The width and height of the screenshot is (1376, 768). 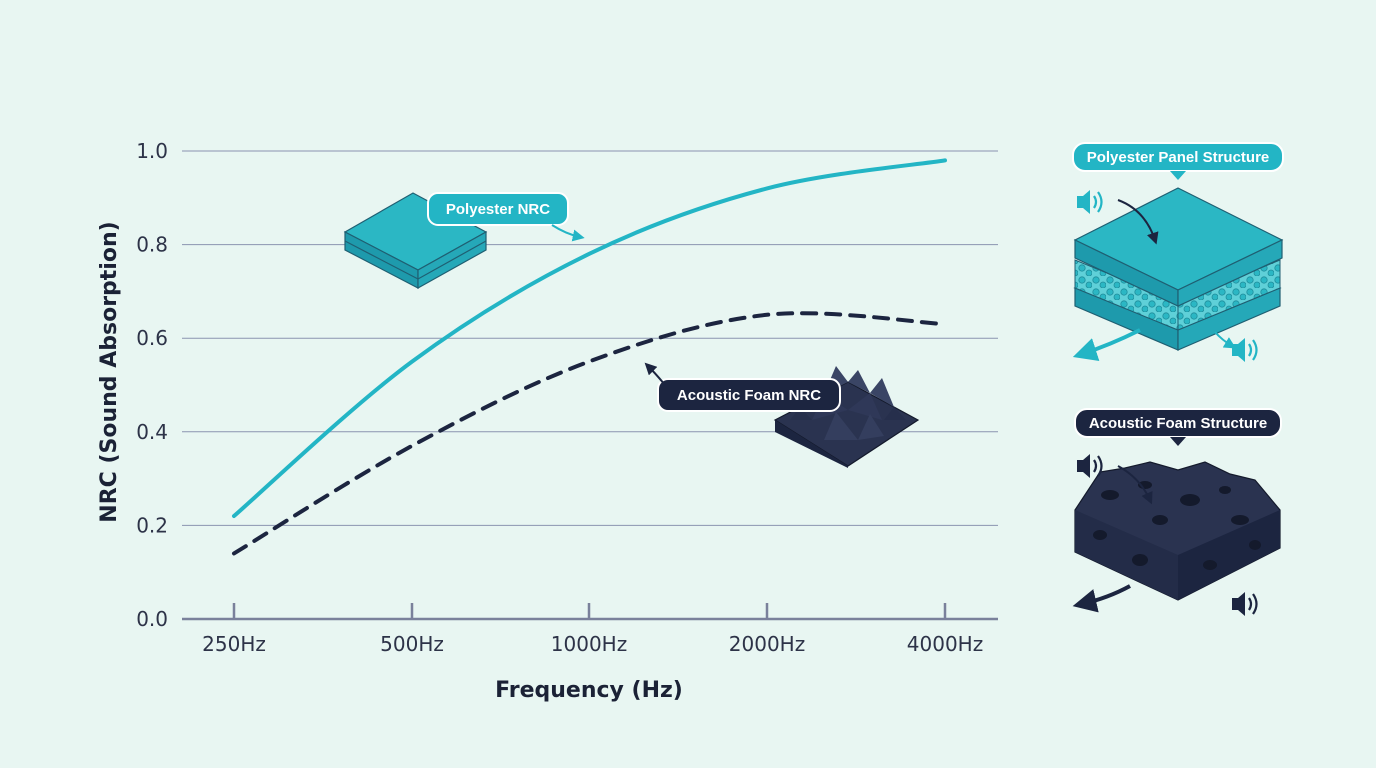 What do you see at coordinates (412, 644) in the screenshot?
I see `x-tick-label: 500Hz` at bounding box center [412, 644].